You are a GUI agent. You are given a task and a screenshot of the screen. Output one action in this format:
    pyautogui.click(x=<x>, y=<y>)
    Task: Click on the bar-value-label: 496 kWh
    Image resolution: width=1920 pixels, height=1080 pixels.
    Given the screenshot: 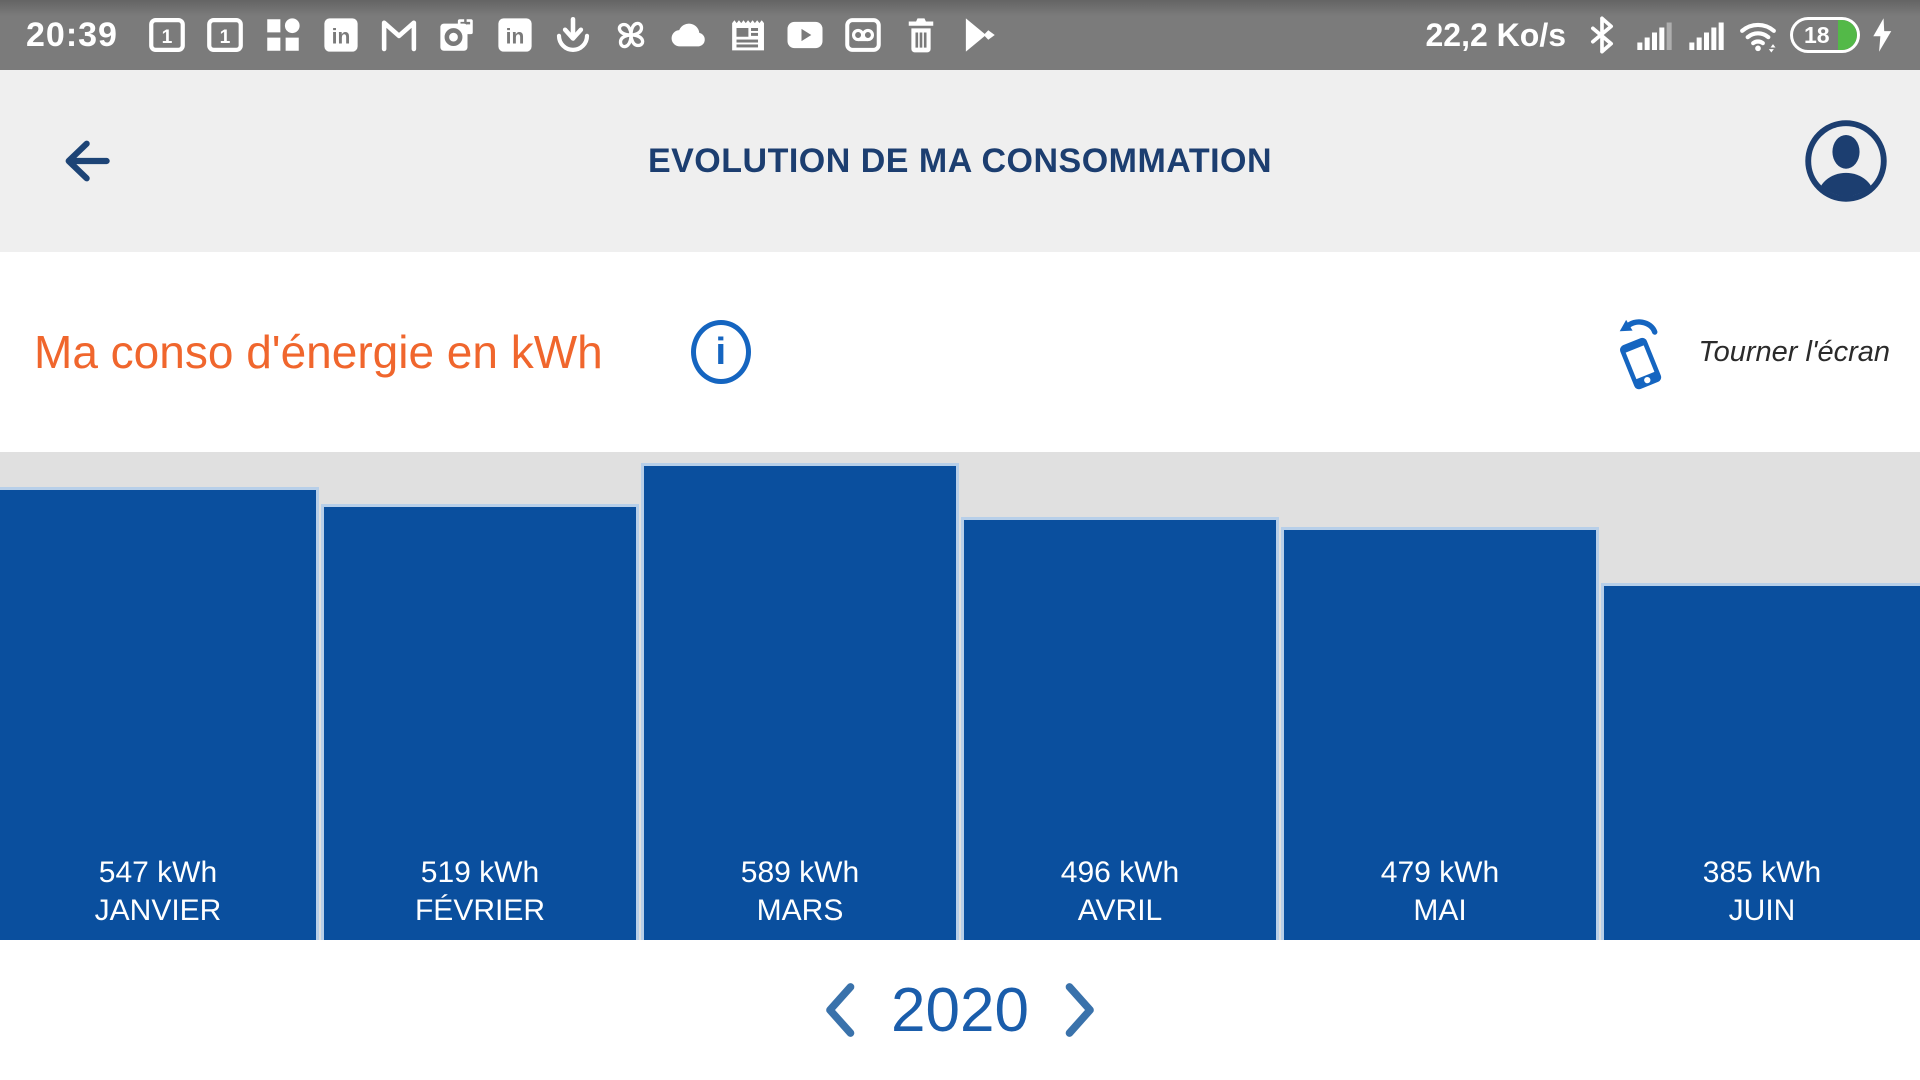 What is the action you would take?
    pyautogui.click(x=1120, y=872)
    